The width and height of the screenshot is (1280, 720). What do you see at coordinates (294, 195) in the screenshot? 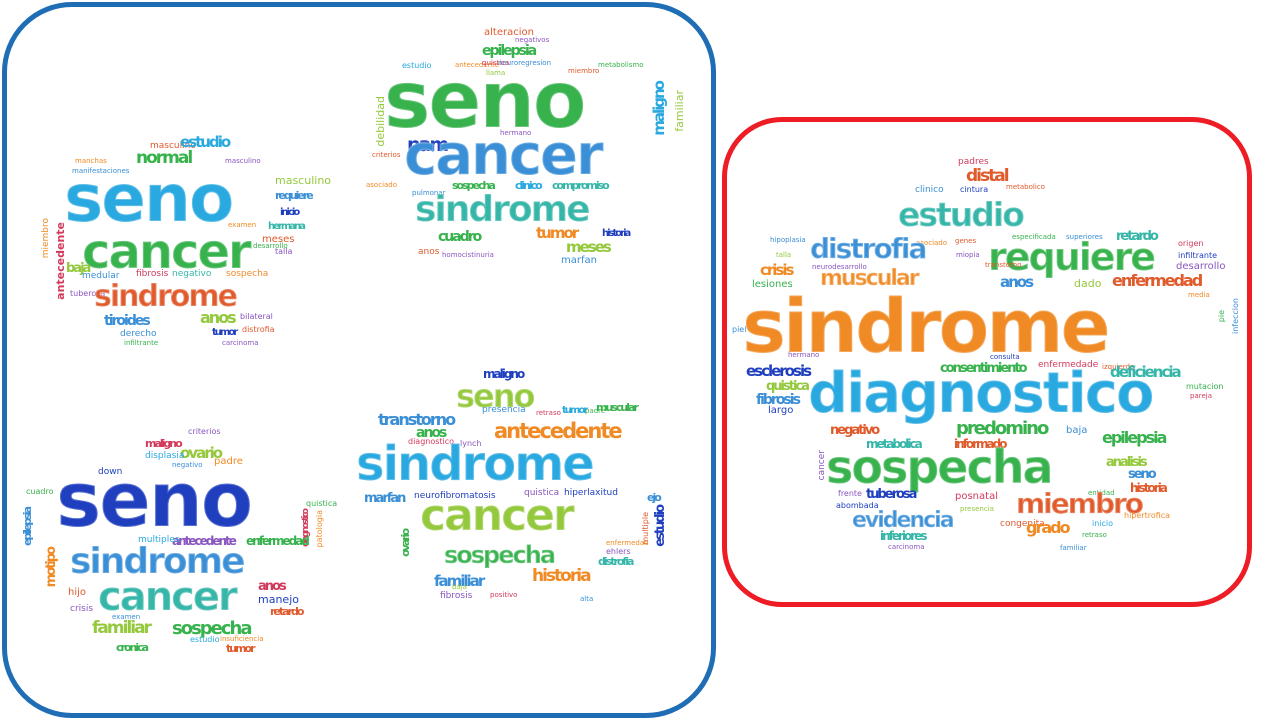
I see `word: requiere` at bounding box center [294, 195].